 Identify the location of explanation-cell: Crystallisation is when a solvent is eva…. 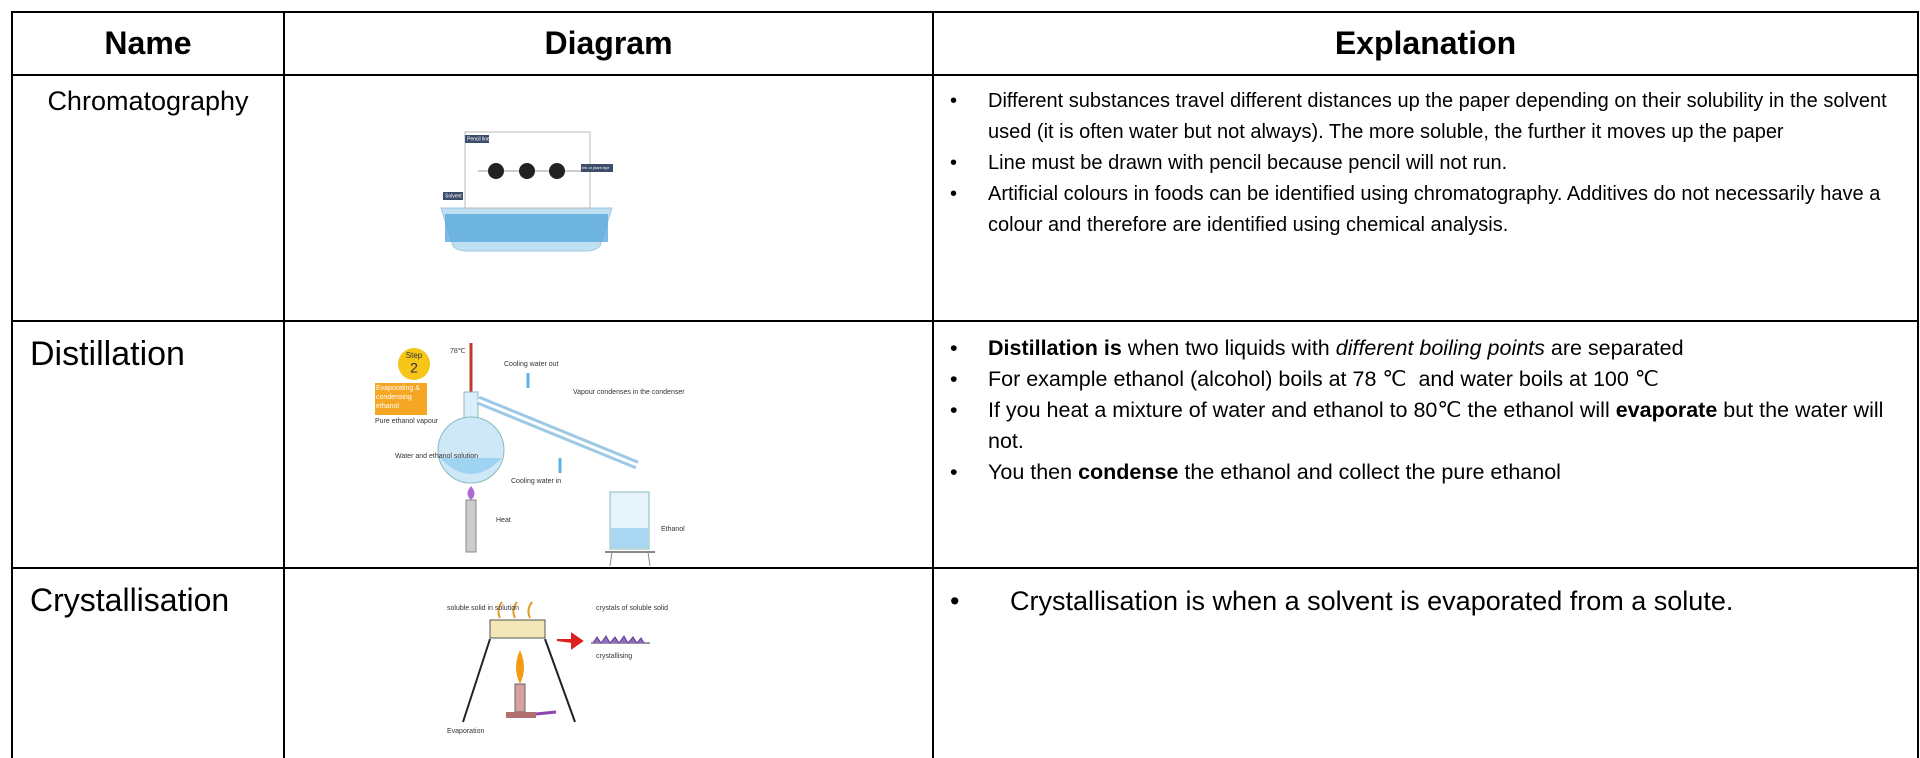
(1425, 601).